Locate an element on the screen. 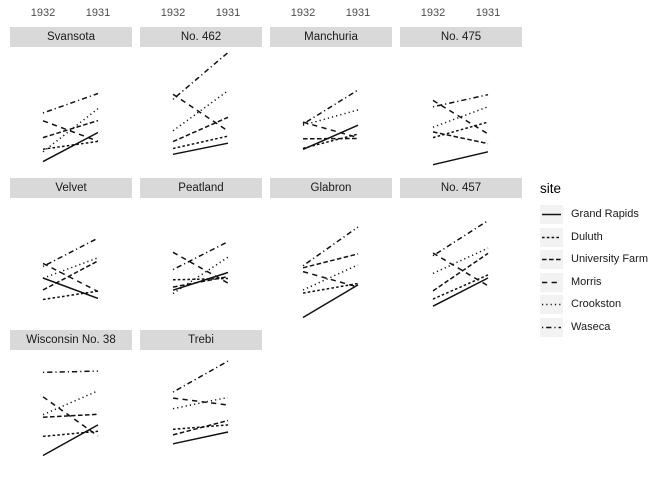  legend-entry-crookston: Crookston is located at coordinates (603, 305).